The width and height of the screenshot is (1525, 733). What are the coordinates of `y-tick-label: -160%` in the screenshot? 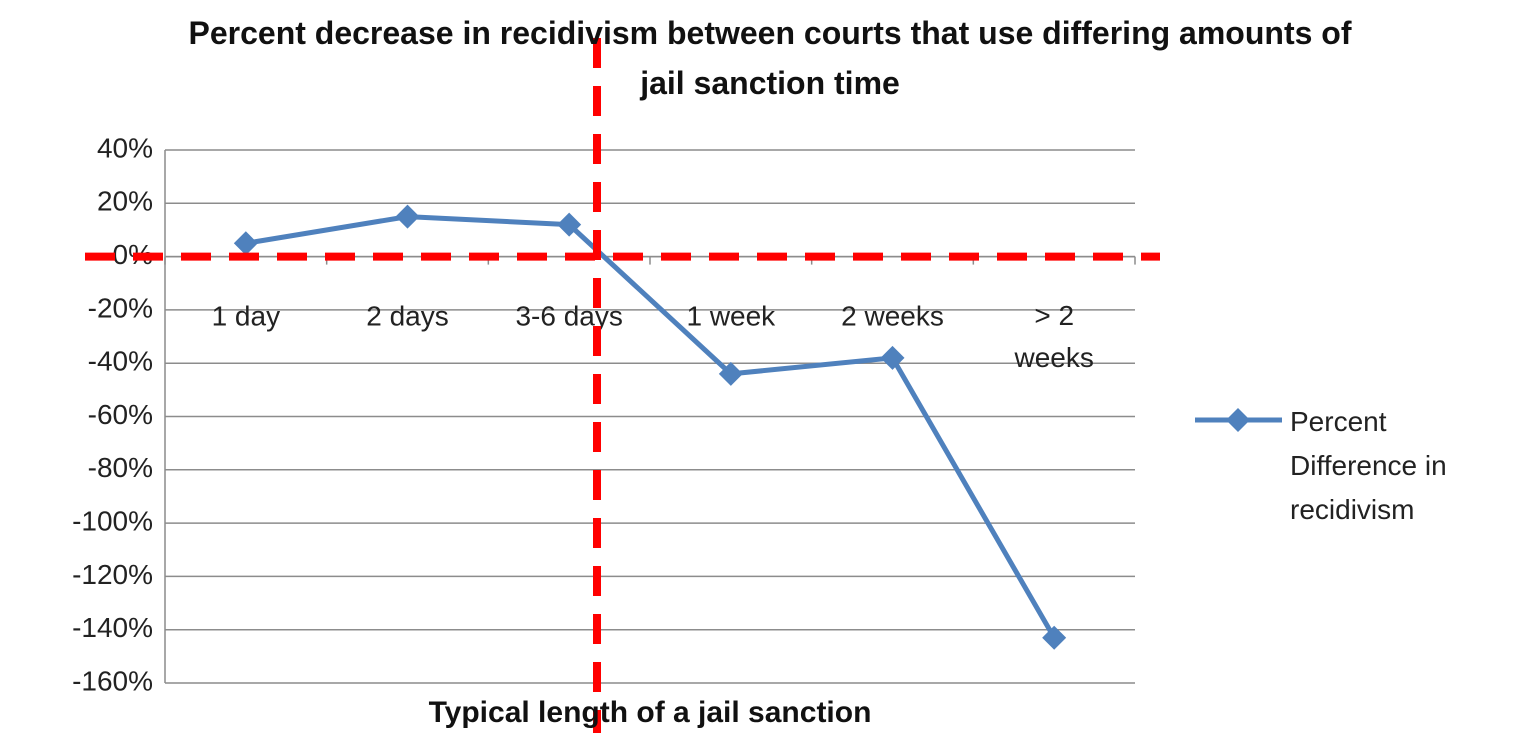 It's located at (112, 680).